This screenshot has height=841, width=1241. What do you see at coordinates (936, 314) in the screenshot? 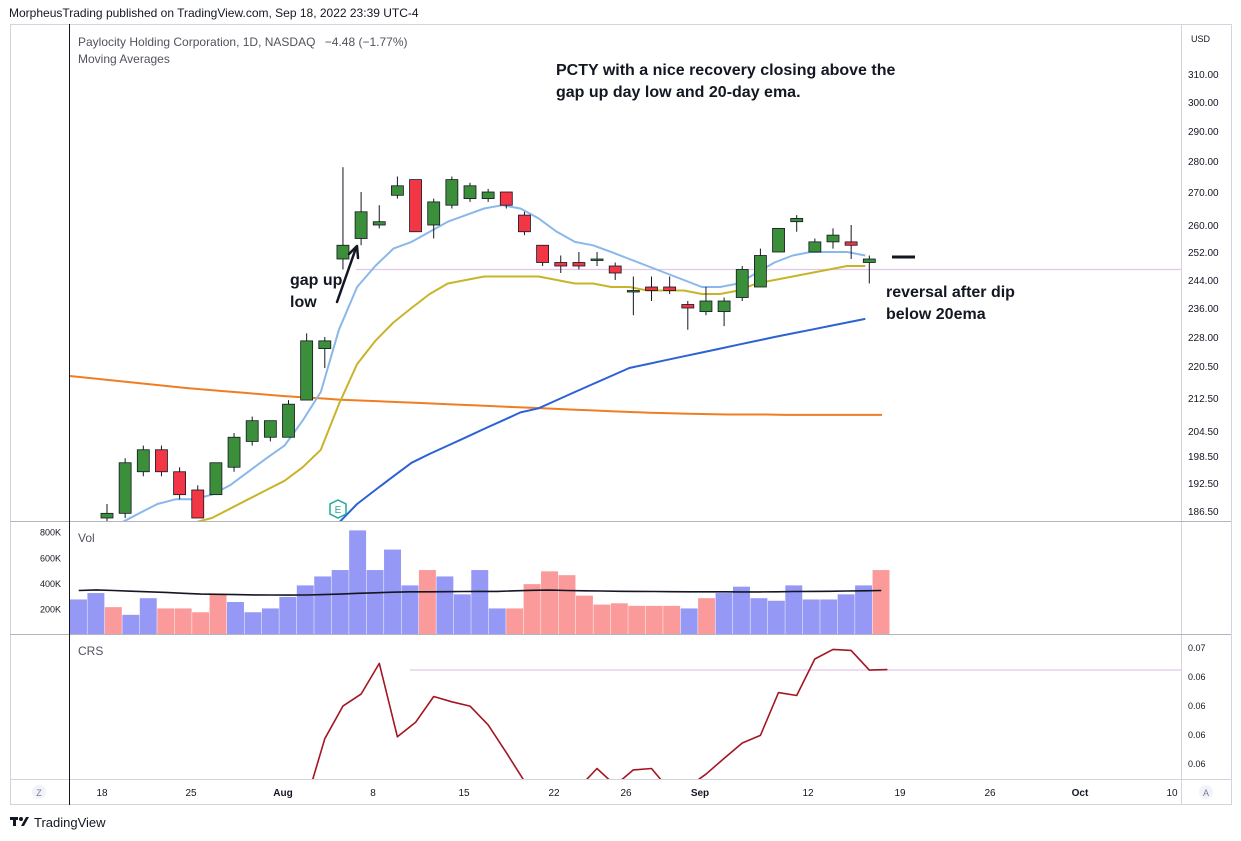
I see `reversal-line-2: below 20ema` at bounding box center [936, 314].